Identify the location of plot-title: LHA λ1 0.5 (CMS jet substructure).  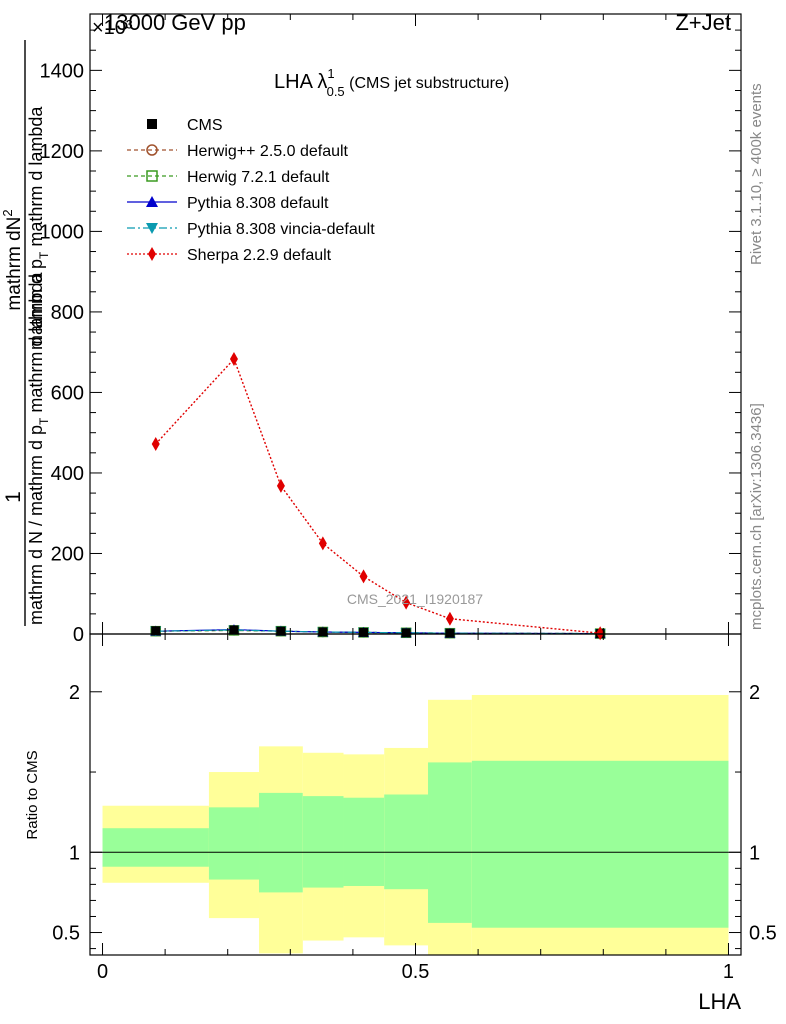
(391, 82).